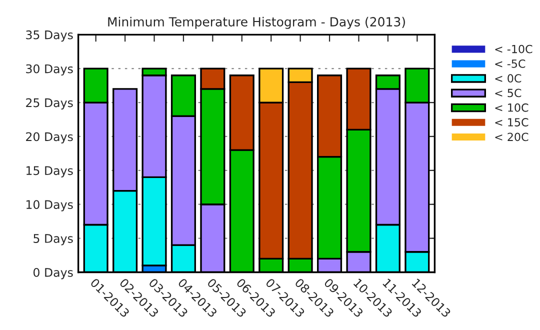  Describe the element at coordinates (53, 274) in the screenshot. I see `y-tick-label: 0 Days` at that location.